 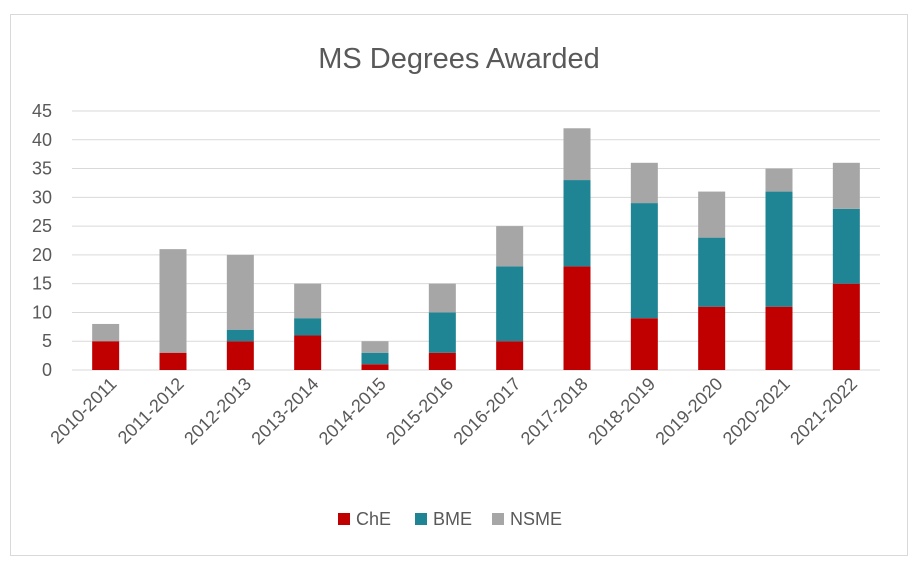 What do you see at coordinates (486, 411) in the screenshot?
I see `x-tick-label: 2016-2017` at bounding box center [486, 411].